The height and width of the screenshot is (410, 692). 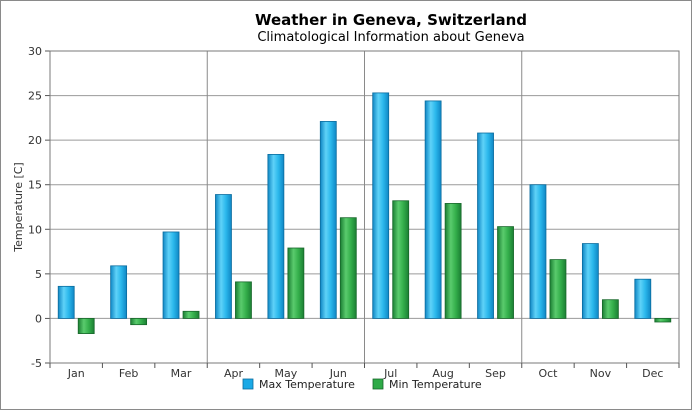 I want to click on x-tick-label: Nov, so click(x=601, y=373).